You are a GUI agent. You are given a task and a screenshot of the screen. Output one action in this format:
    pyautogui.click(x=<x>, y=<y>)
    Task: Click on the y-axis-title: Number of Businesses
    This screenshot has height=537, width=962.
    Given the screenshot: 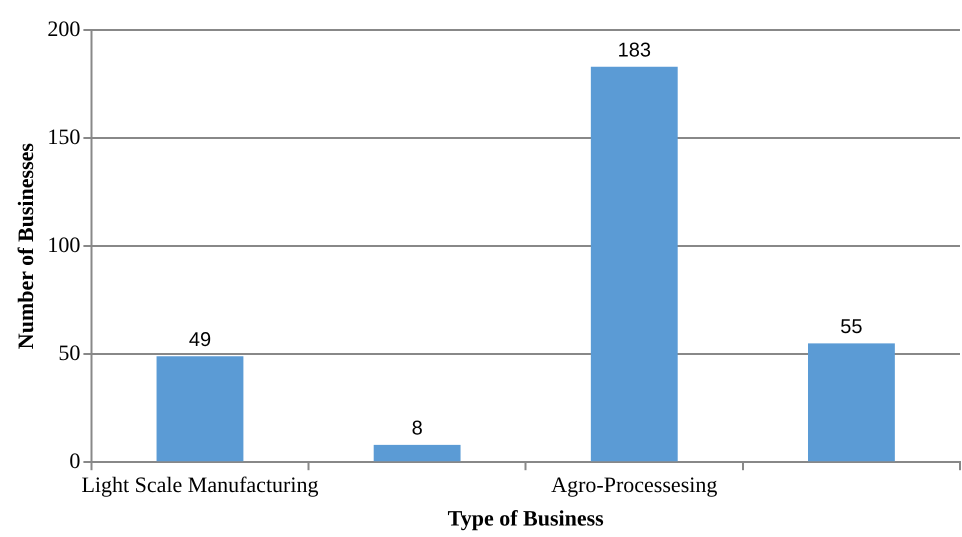 What is the action you would take?
    pyautogui.click(x=25, y=246)
    